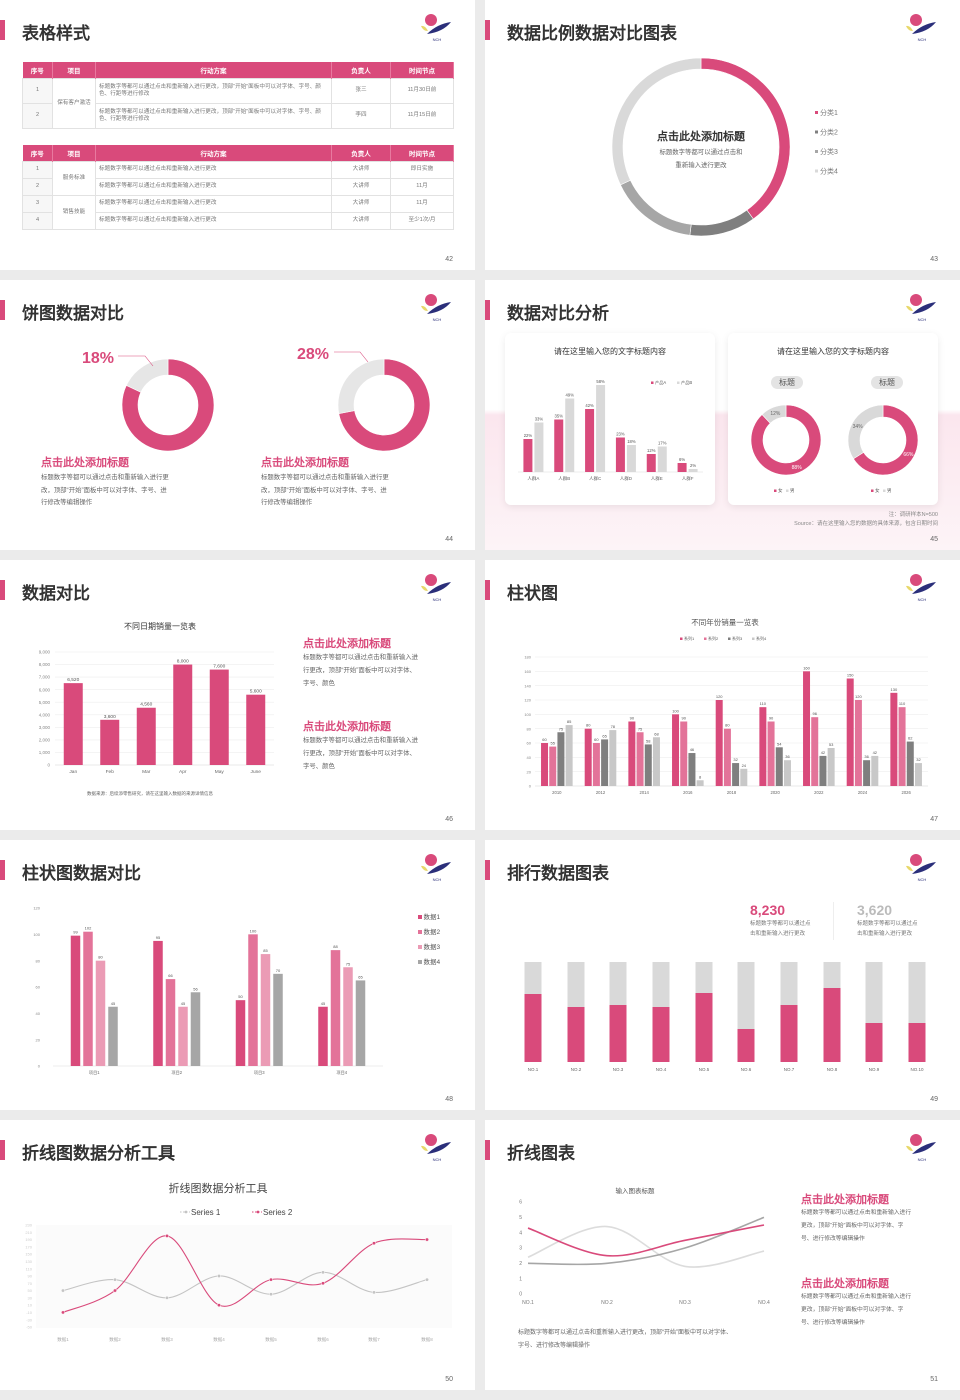 This screenshot has width=960, height=1400. Describe the element at coordinates (700, 776) in the screenshot. I see `data-label: 8` at that location.